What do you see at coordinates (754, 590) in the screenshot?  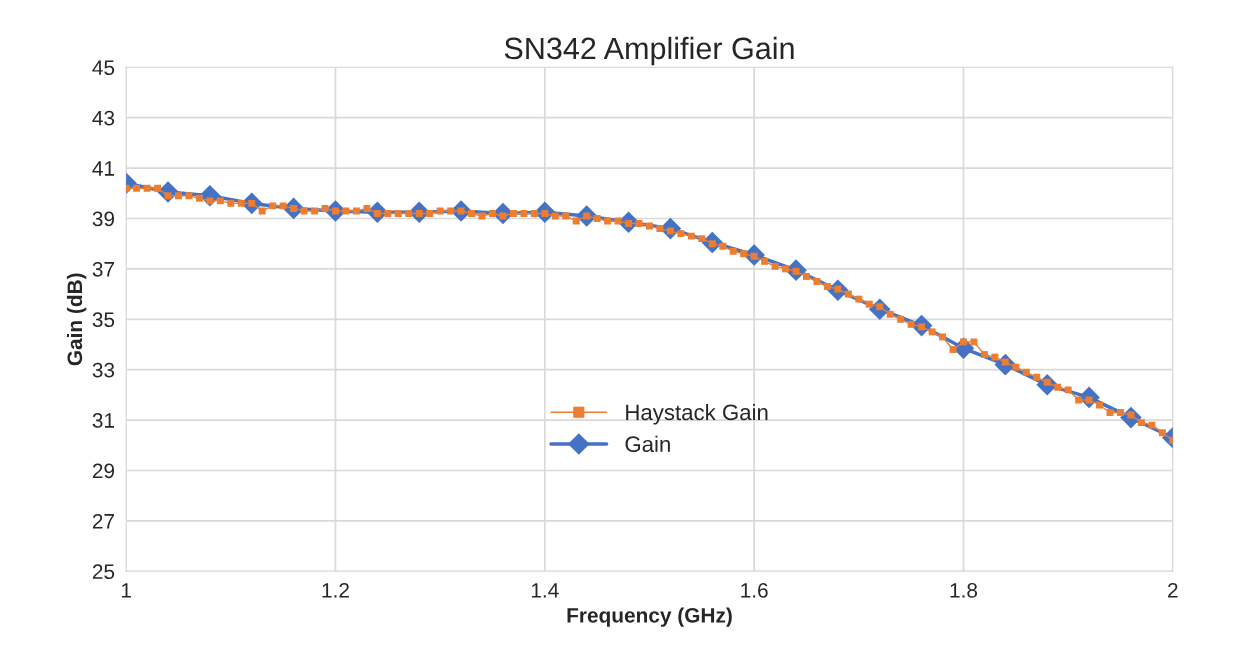 I see `x-tick-label: 1.6` at bounding box center [754, 590].